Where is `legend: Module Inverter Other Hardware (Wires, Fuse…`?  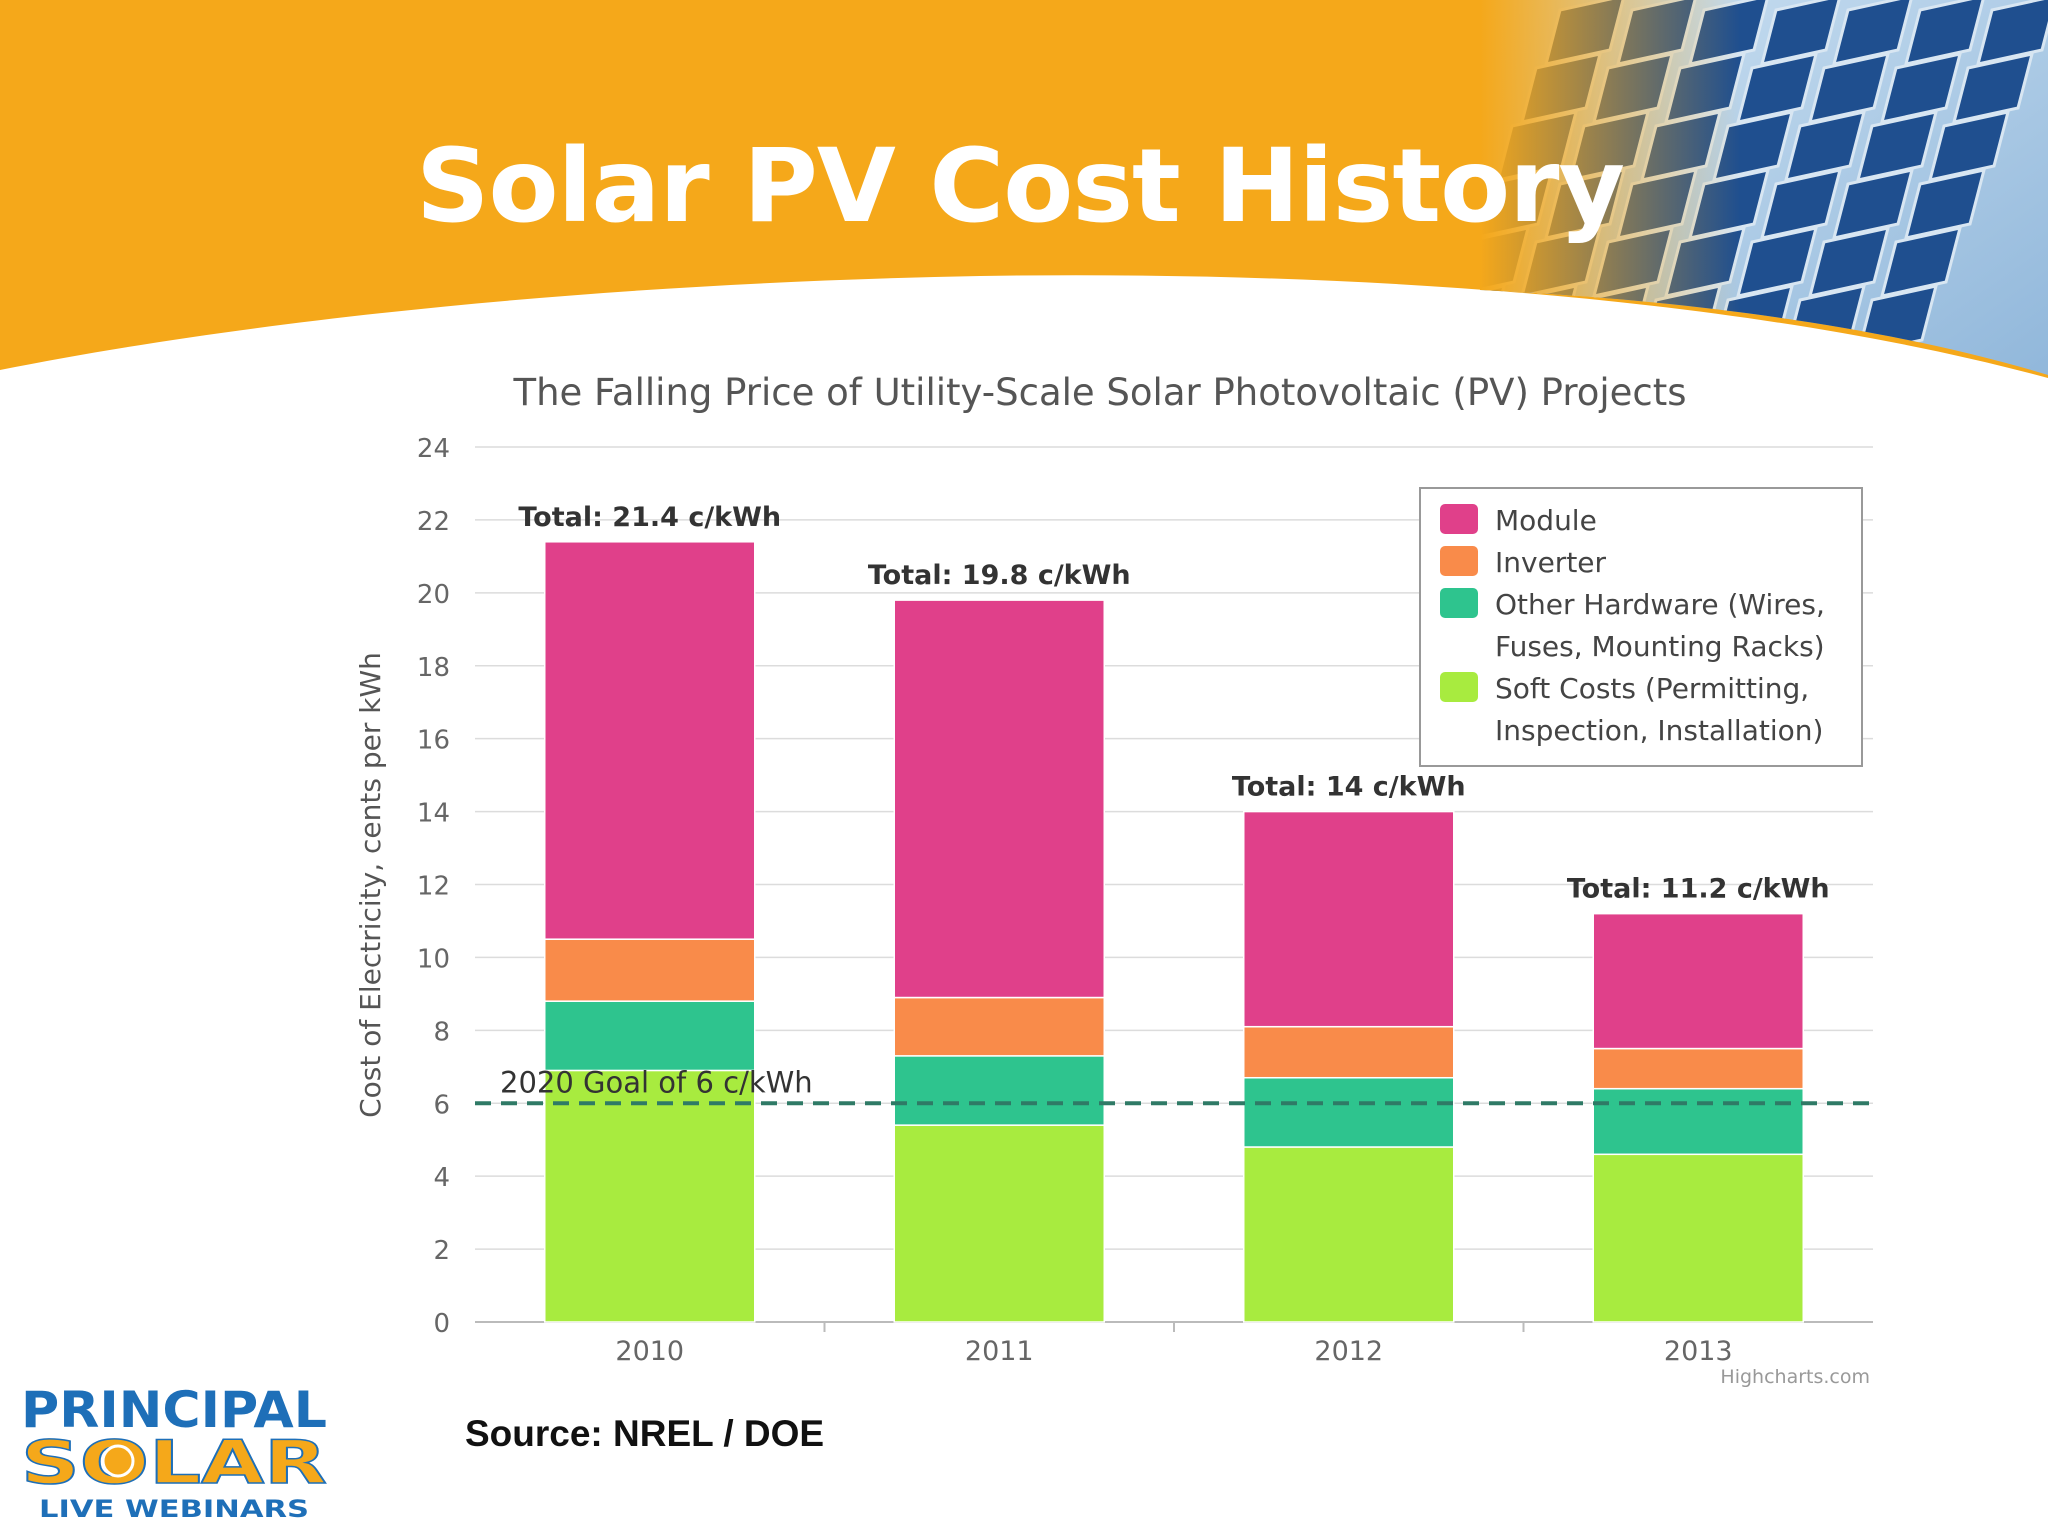
legend: Module Inverter Other Hardware (Wires, Fuse… is located at coordinates (1641, 627).